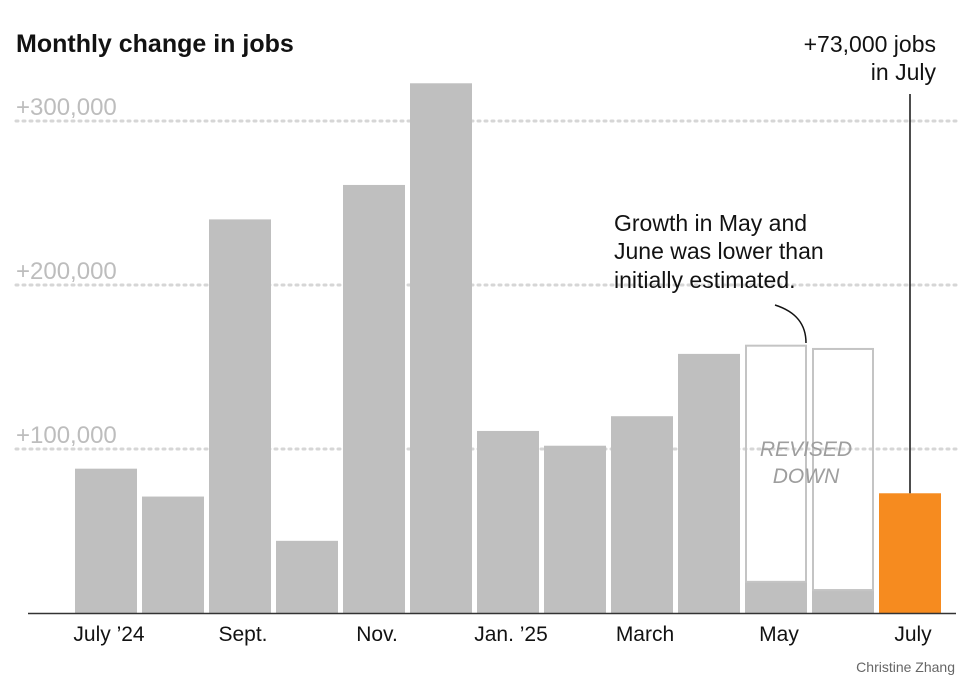 This screenshot has width=978, height=692. What do you see at coordinates (377, 634) in the screenshot?
I see `x-tick-label: Nov.` at bounding box center [377, 634].